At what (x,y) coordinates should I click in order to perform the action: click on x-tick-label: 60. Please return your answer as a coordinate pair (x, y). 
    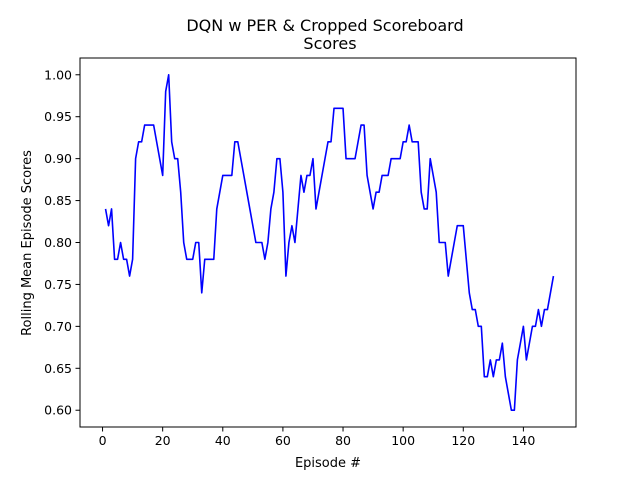
    Looking at the image, I should click on (283, 440).